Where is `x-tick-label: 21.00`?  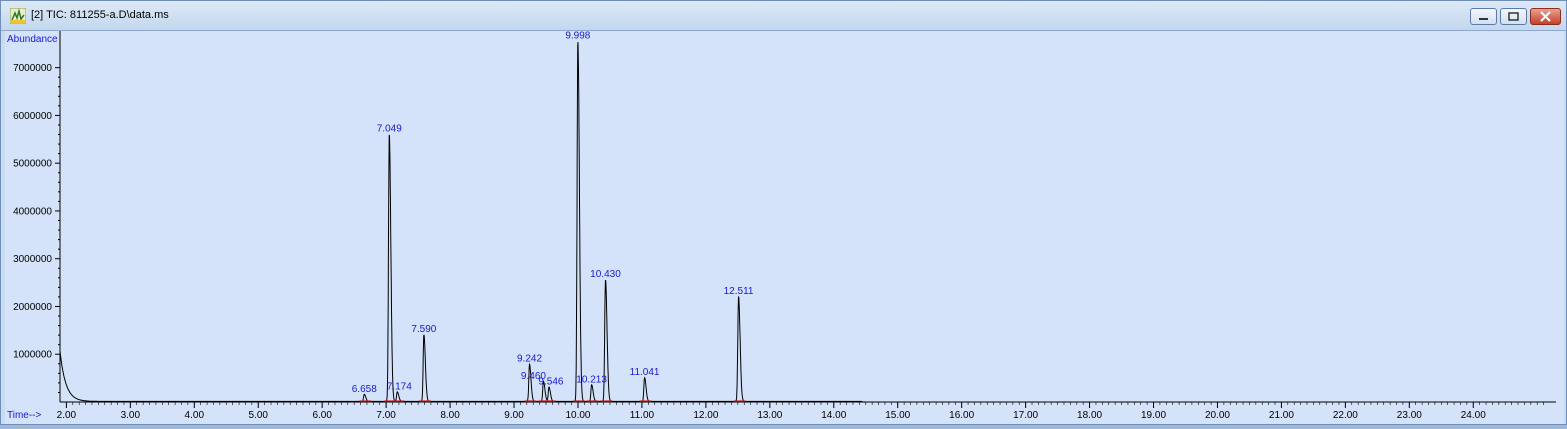
x-tick-label: 21.00 is located at coordinates (1281, 415).